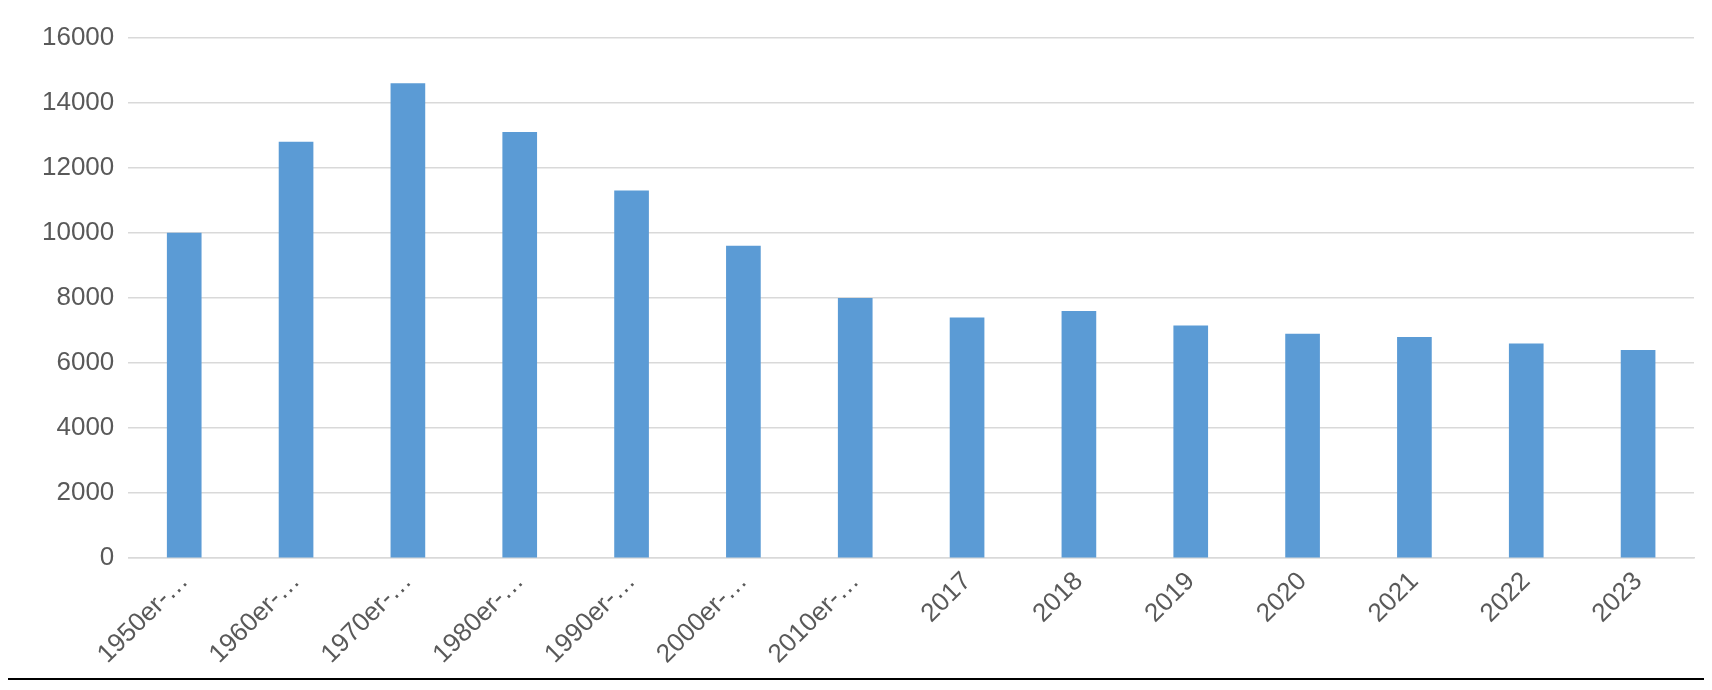 The width and height of the screenshot is (1712, 690). What do you see at coordinates (107, 556) in the screenshot?
I see `y-tick-label: 0` at bounding box center [107, 556].